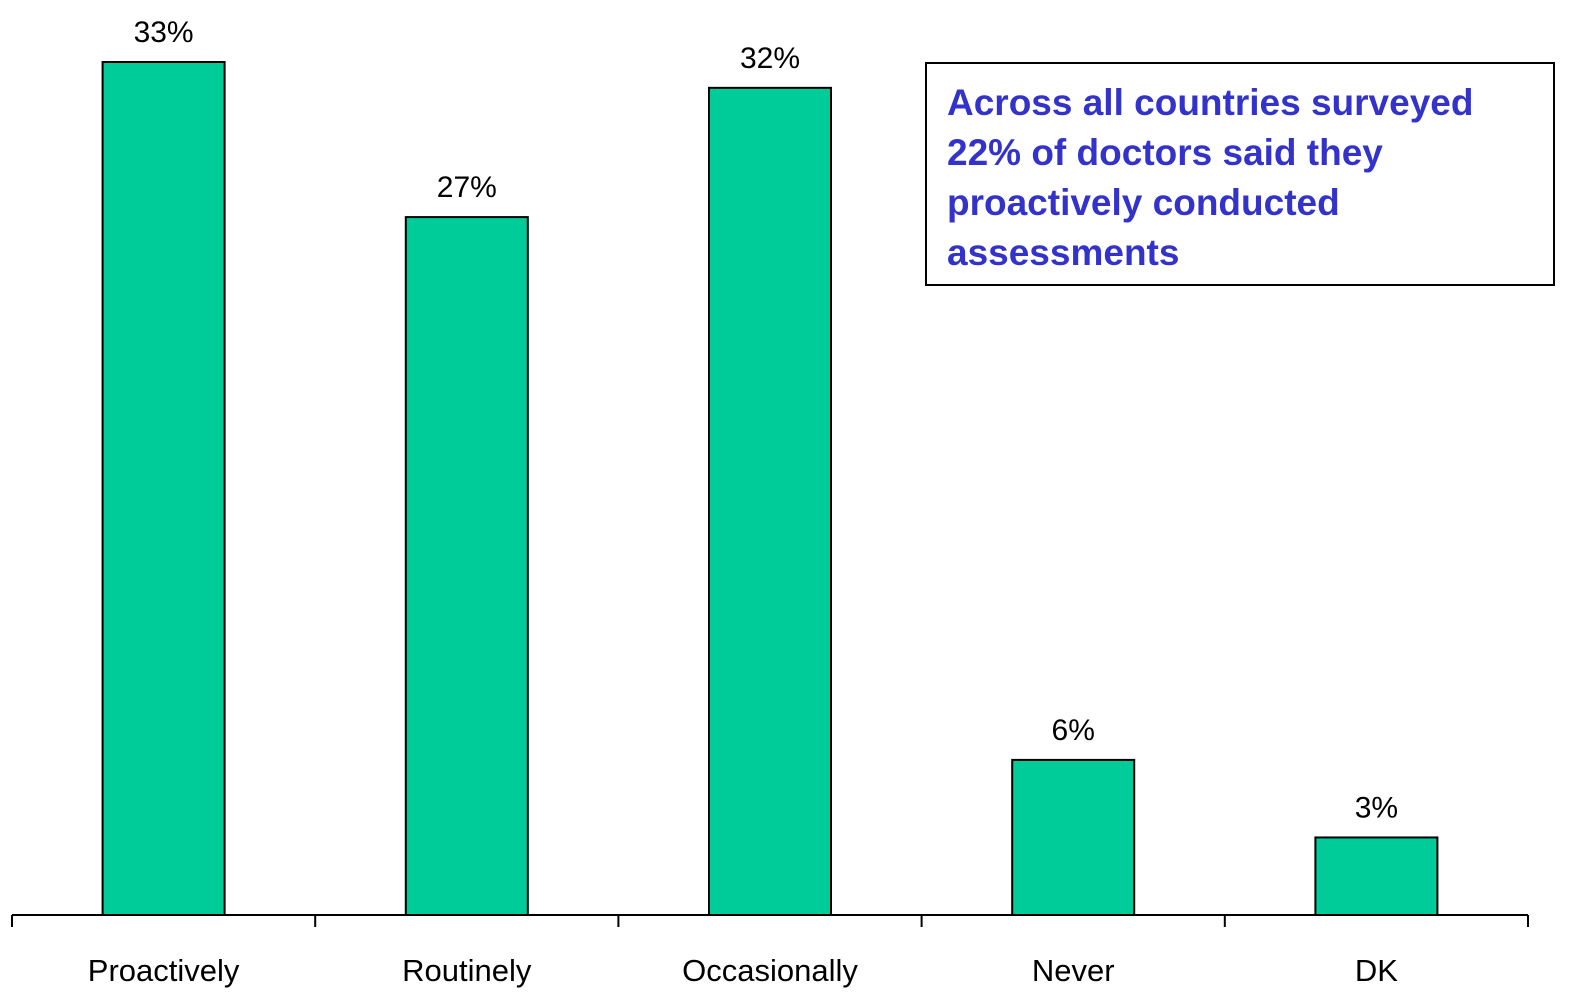 The height and width of the screenshot is (994, 1579). What do you see at coordinates (1073, 837) in the screenshot?
I see `bar-never` at bounding box center [1073, 837].